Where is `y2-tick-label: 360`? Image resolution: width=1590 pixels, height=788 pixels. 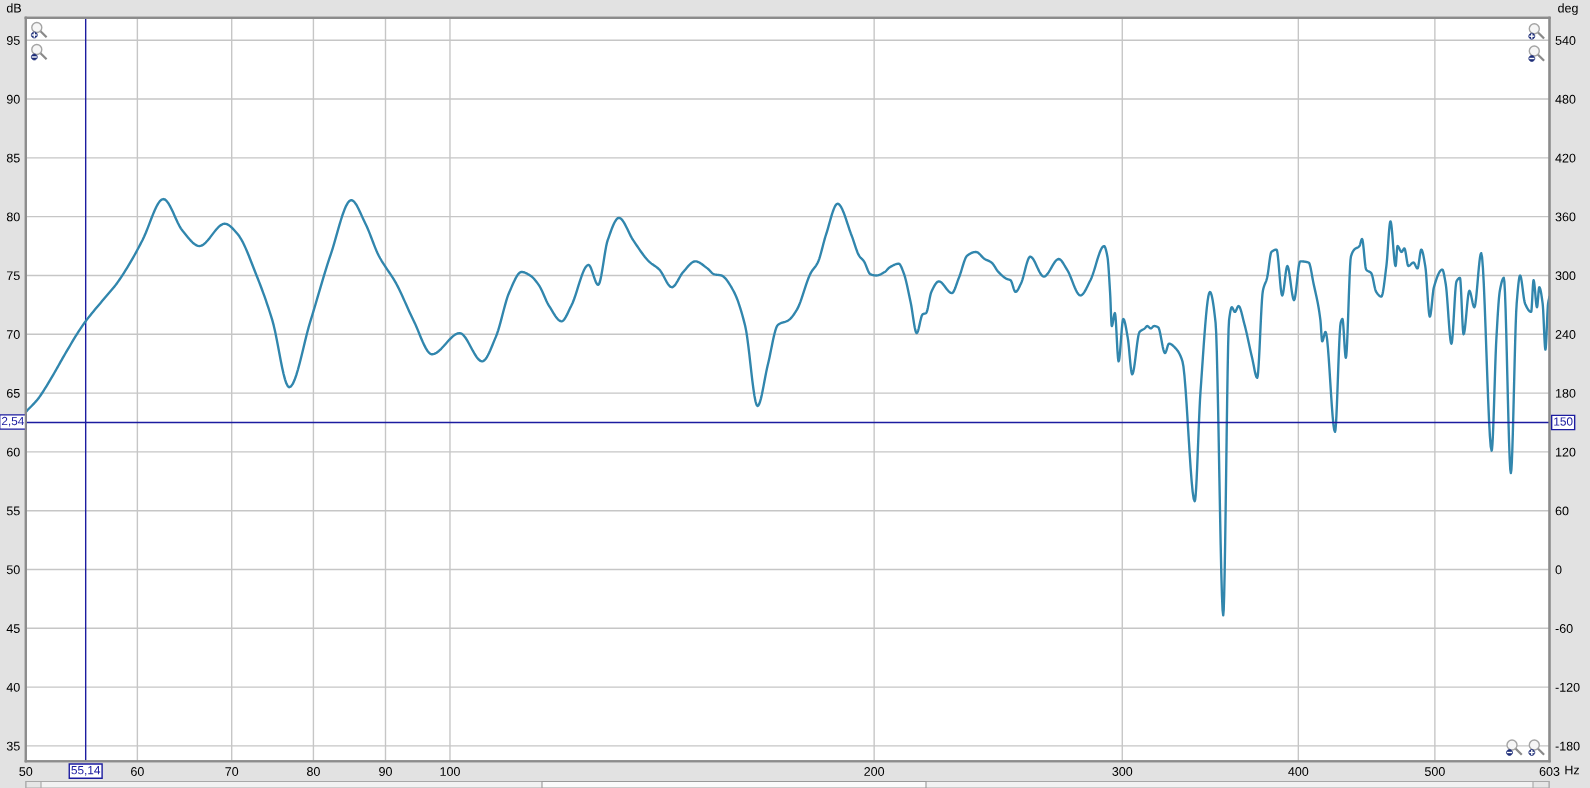
y2-tick-label: 360 is located at coordinates (1565, 217).